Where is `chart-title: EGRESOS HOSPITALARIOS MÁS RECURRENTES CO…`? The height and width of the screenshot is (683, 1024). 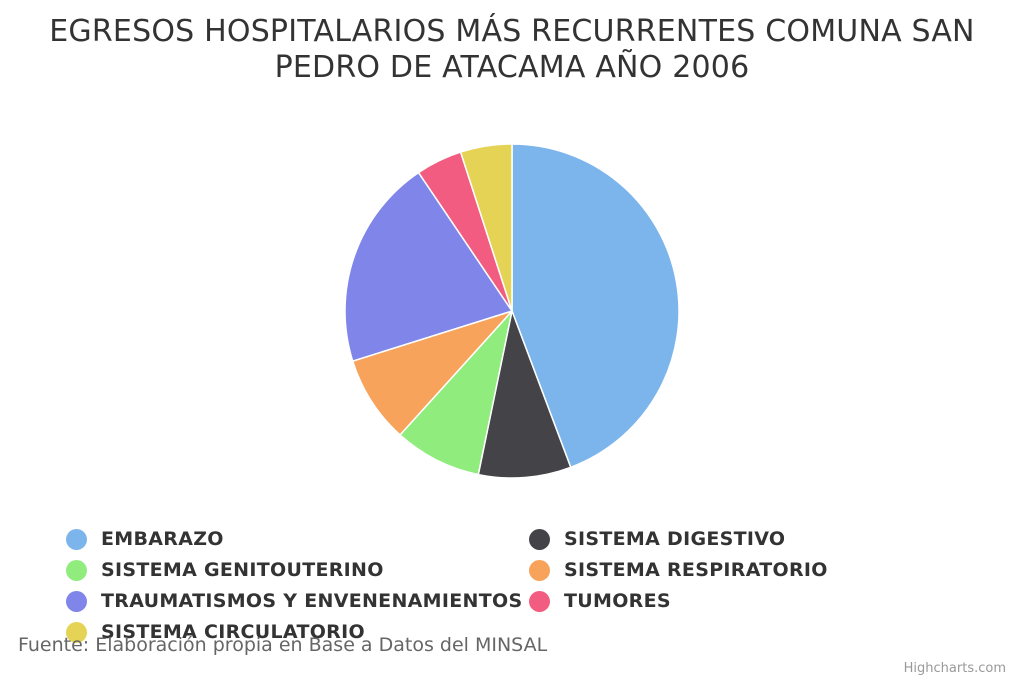 chart-title: EGRESOS HOSPITALARIOS MÁS RECURRENTES CO… is located at coordinates (512, 50).